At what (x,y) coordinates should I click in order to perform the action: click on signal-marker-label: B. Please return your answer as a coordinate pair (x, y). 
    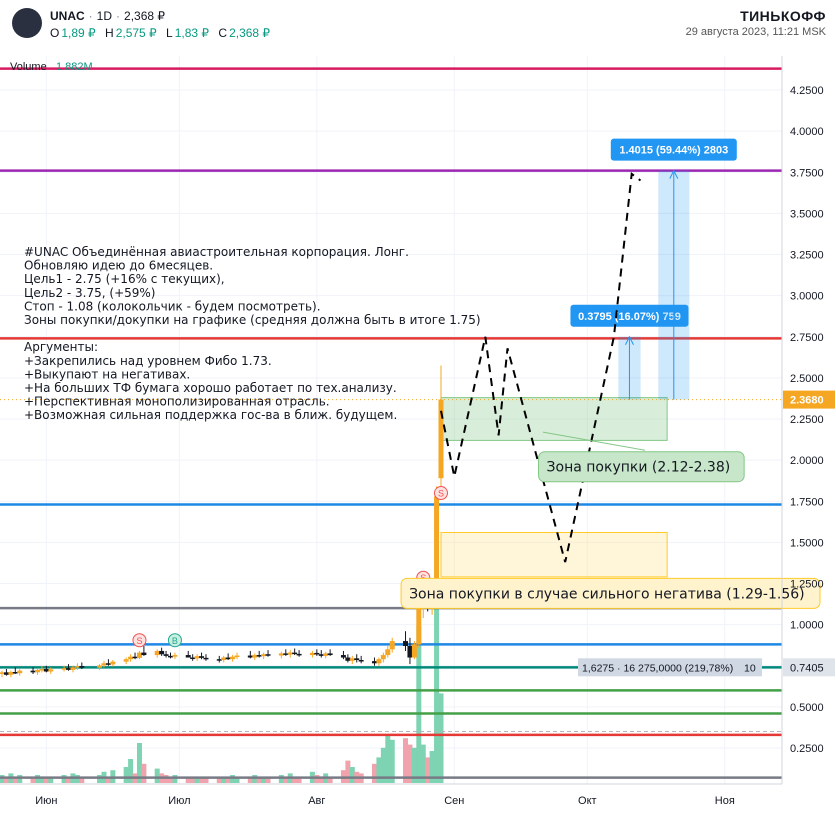
    Looking at the image, I should click on (175, 641).